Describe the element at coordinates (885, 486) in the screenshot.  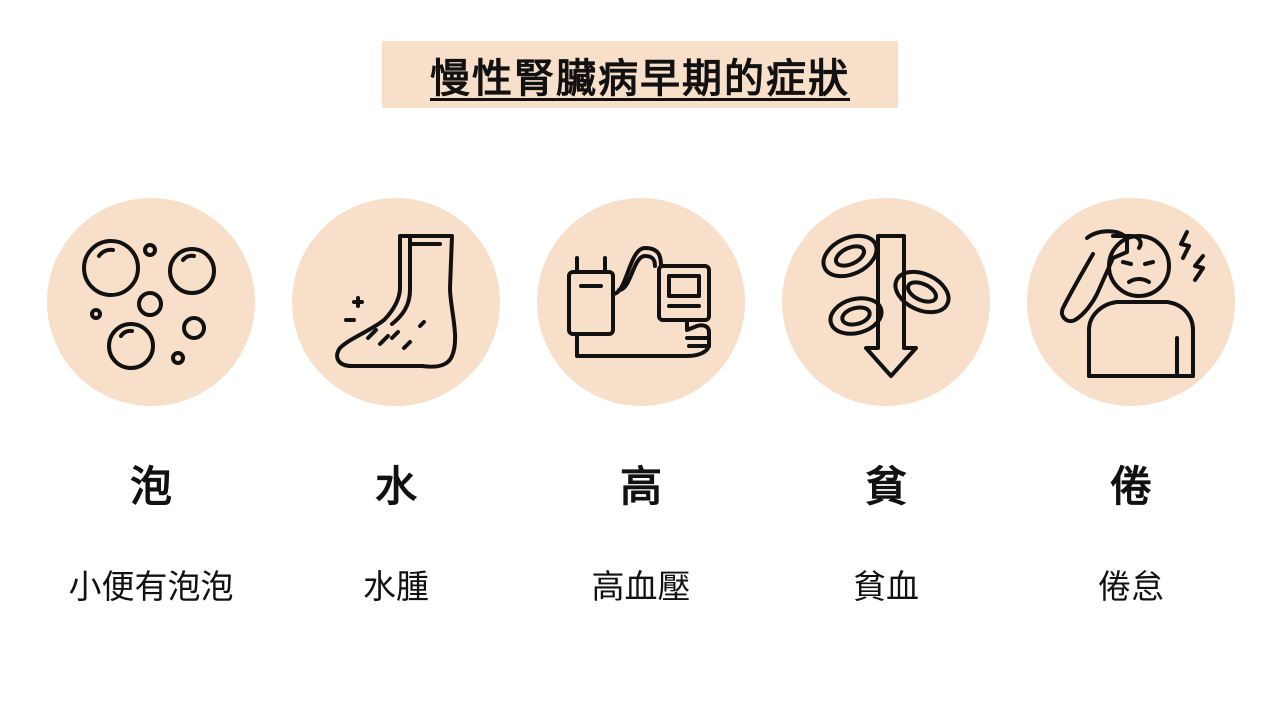
I see `symptom-key-char: 貧` at that location.